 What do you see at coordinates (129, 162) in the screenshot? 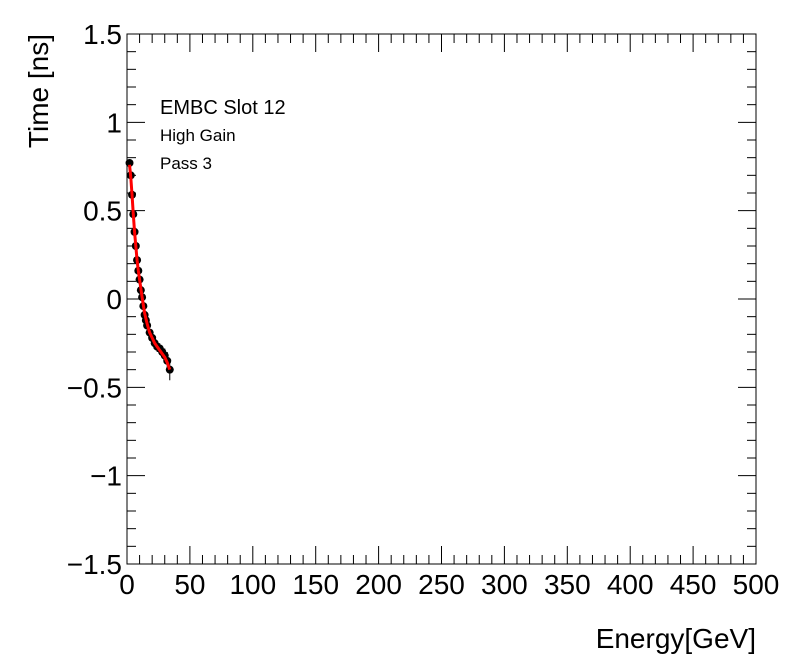
I see `data-point` at bounding box center [129, 162].